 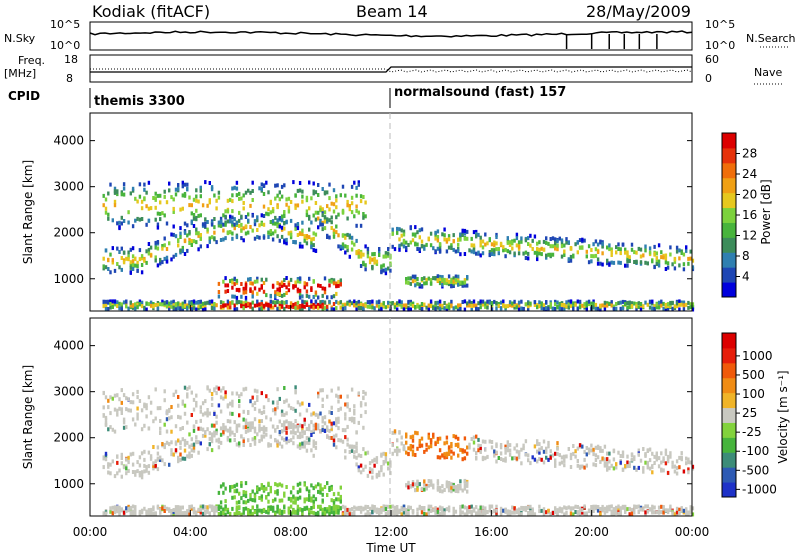 I want to click on velocity-cell-1977, so click(x=650, y=509).